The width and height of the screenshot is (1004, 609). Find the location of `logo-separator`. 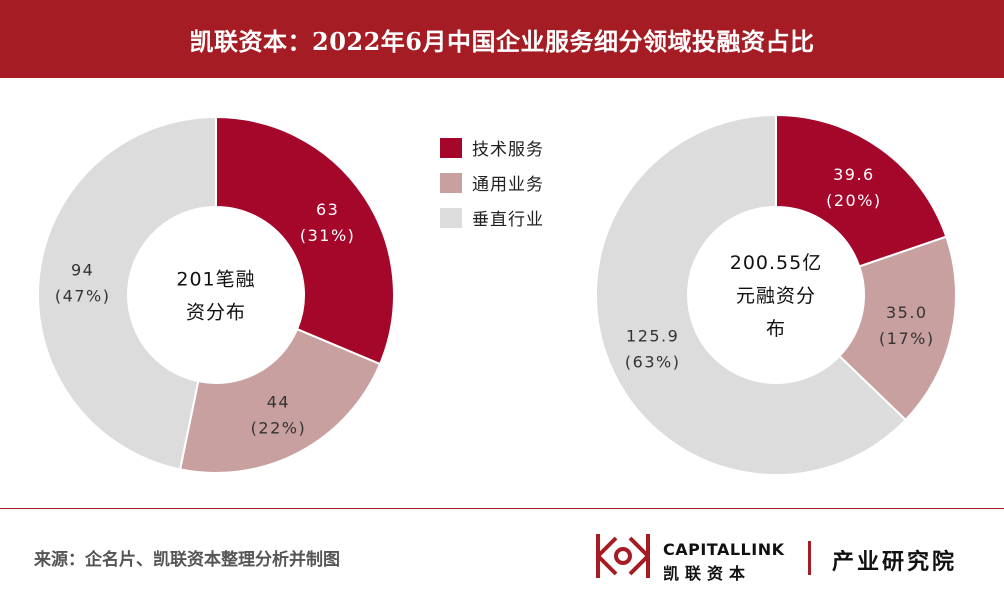

logo-separator is located at coordinates (809, 558).